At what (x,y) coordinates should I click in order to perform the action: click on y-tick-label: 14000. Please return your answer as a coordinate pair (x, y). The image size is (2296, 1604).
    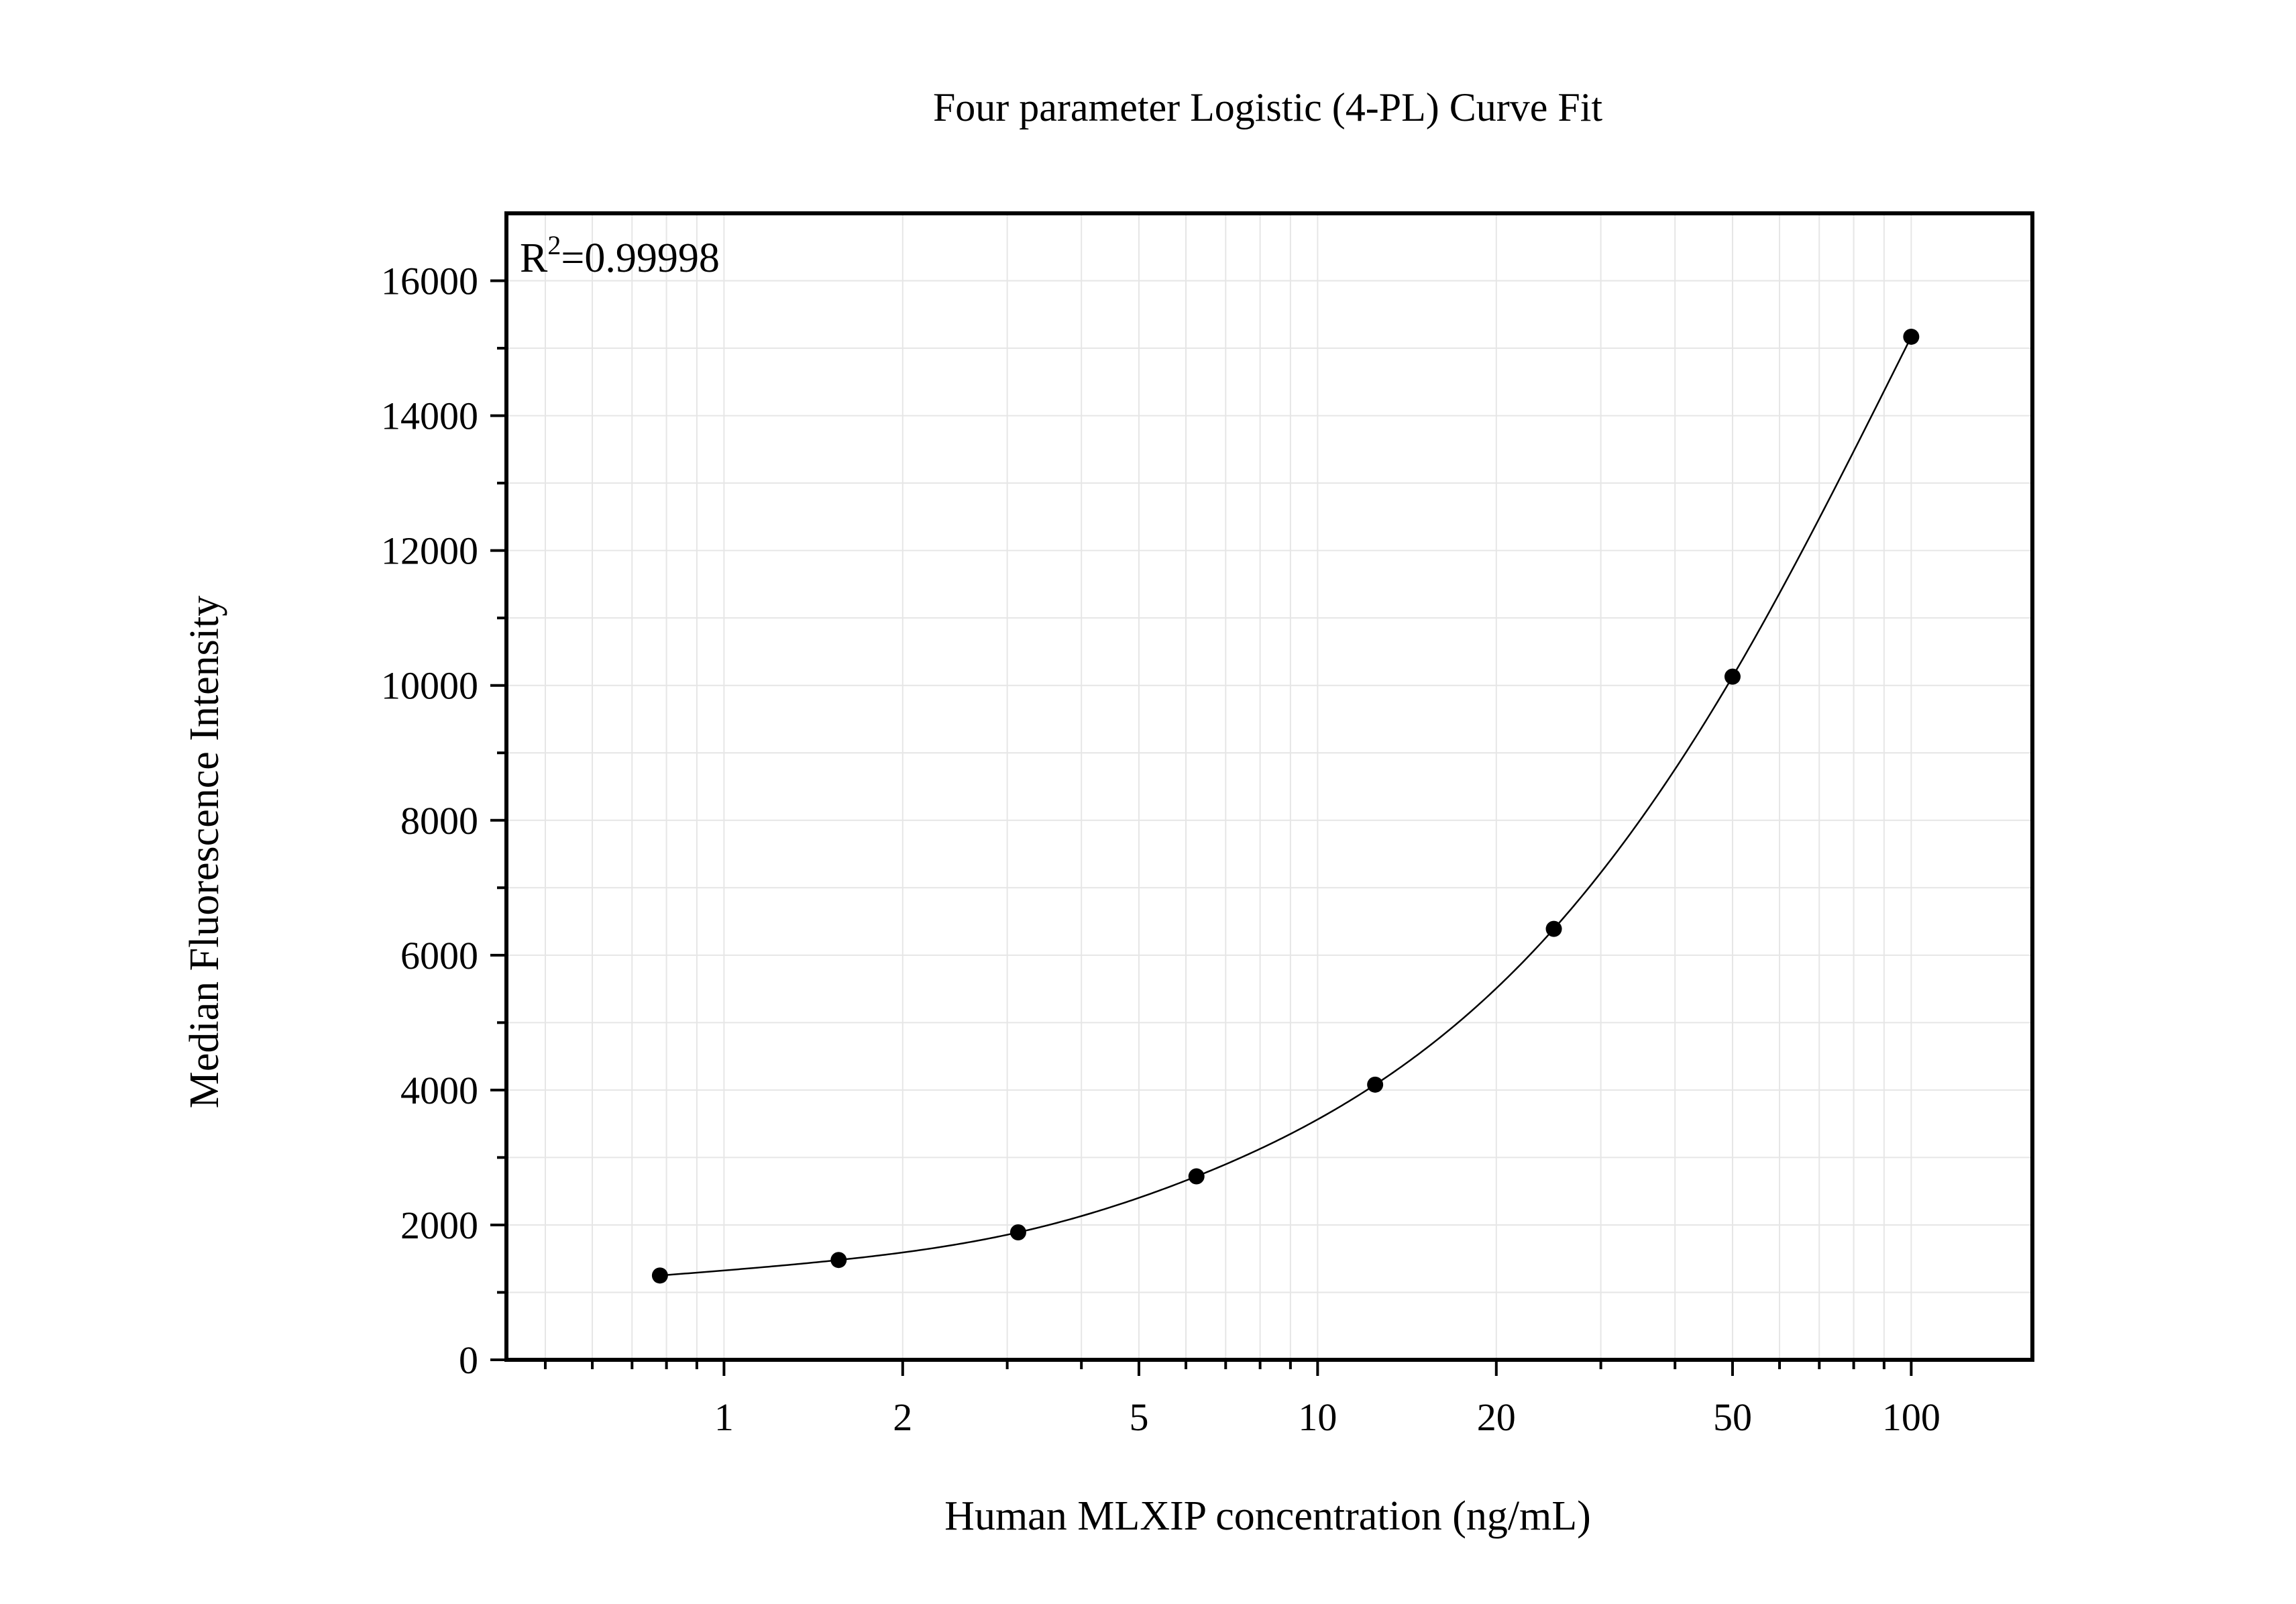
    Looking at the image, I should click on (429, 416).